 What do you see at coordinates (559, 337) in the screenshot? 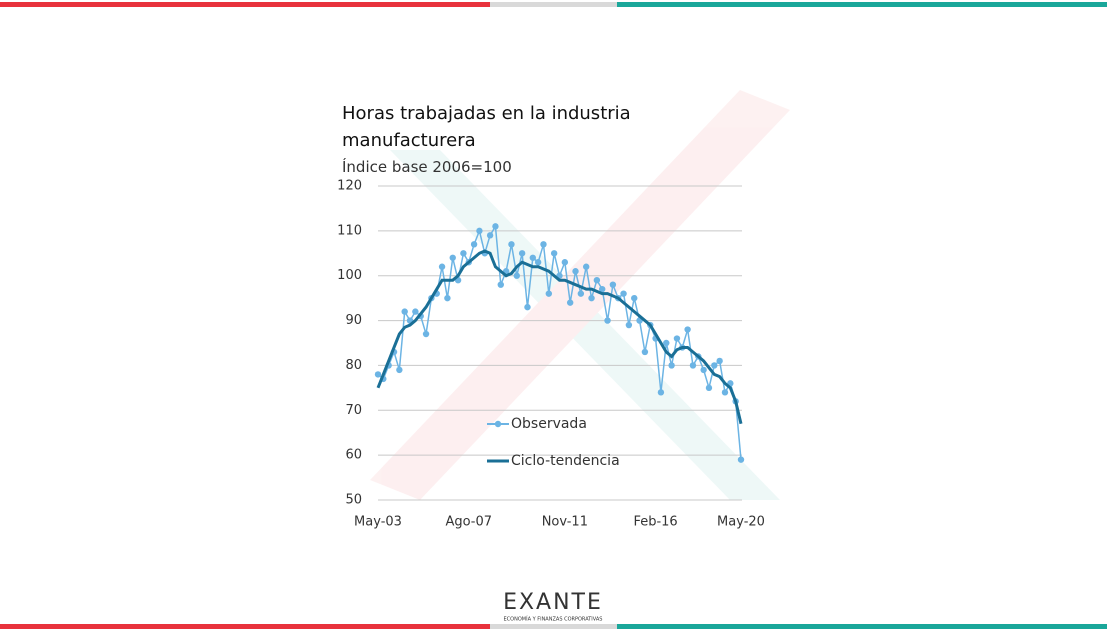
I see `series-line` at bounding box center [559, 337].